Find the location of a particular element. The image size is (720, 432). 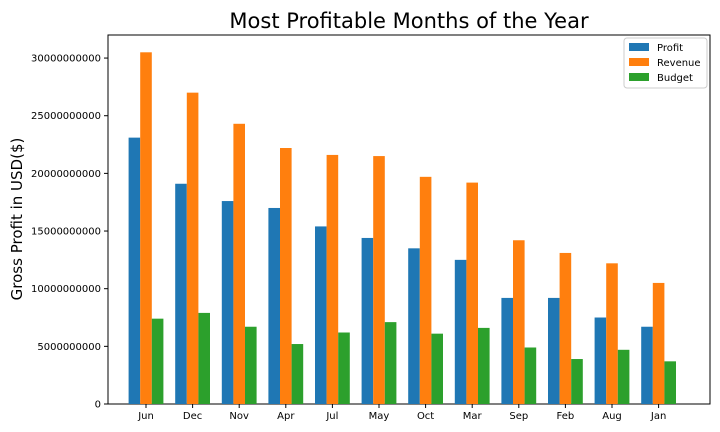

bar-budget-may is located at coordinates (390, 363).